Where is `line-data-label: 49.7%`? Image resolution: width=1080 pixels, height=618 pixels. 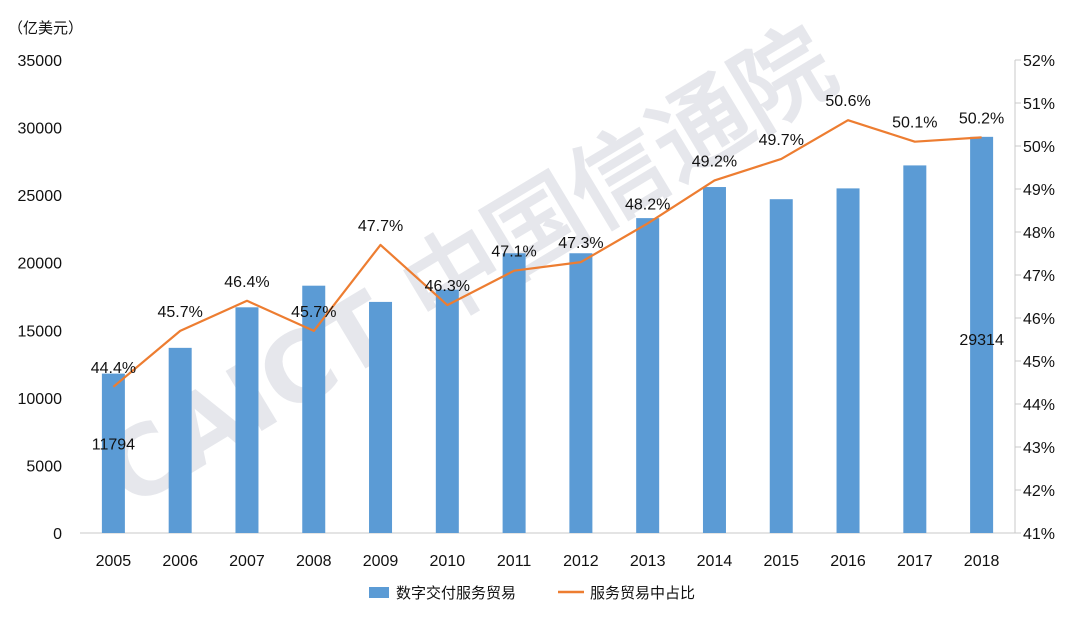
line-data-label: 49.7% is located at coordinates (781, 140).